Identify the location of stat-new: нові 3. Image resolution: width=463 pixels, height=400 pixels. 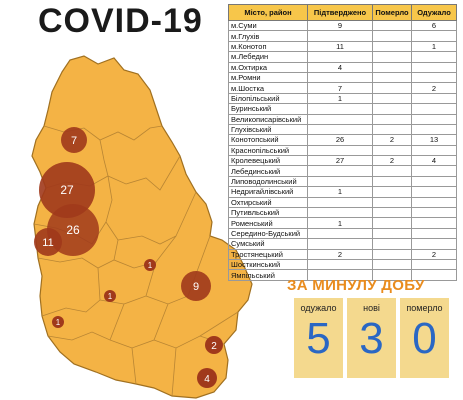
(371, 338).